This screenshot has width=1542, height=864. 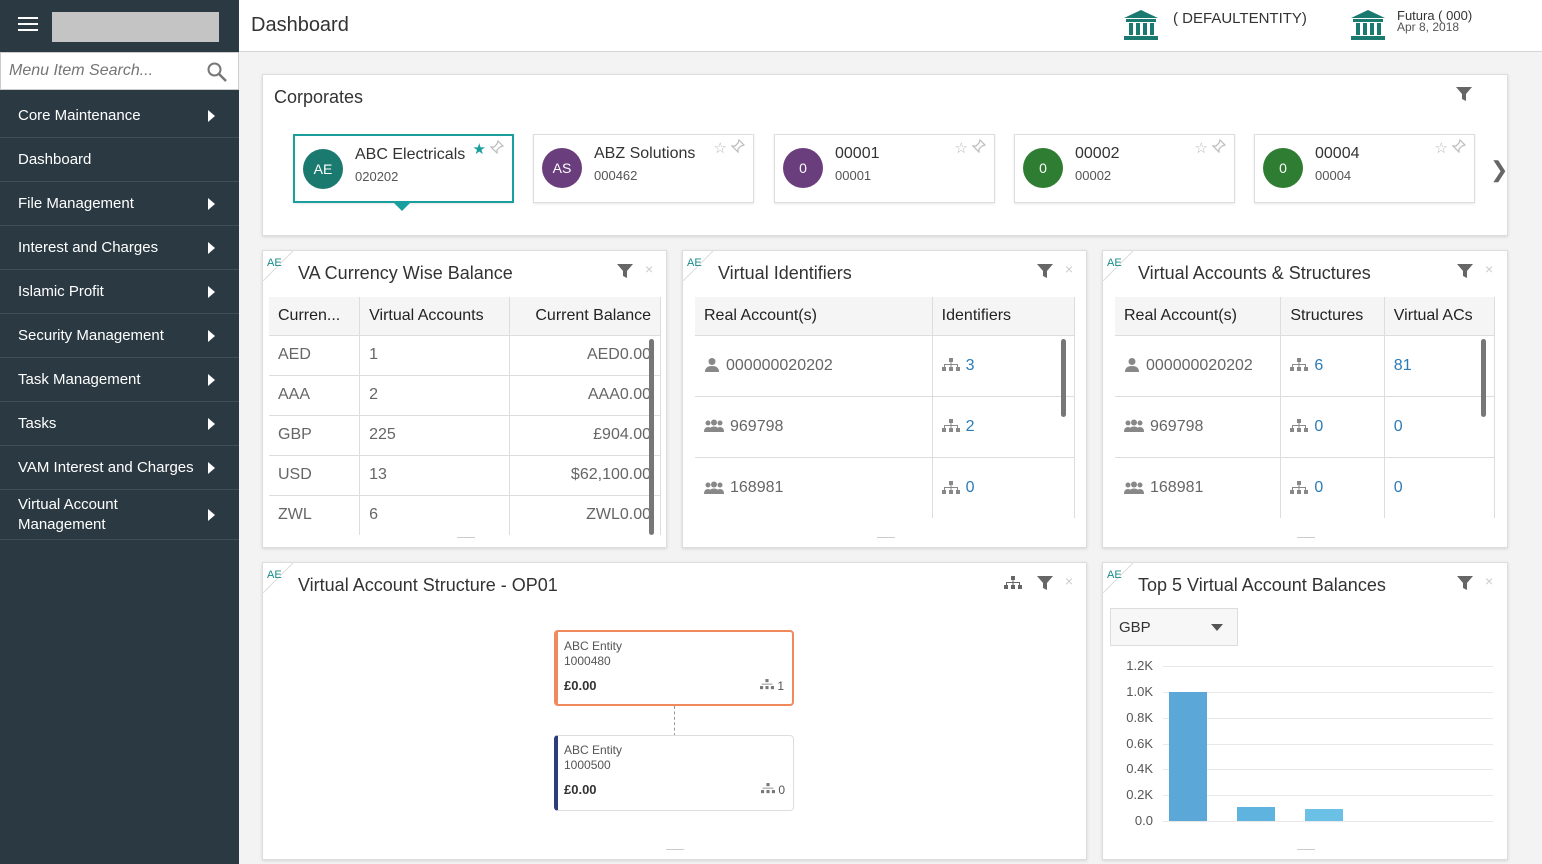 I want to click on widget-corner-badge, so click(x=278, y=578).